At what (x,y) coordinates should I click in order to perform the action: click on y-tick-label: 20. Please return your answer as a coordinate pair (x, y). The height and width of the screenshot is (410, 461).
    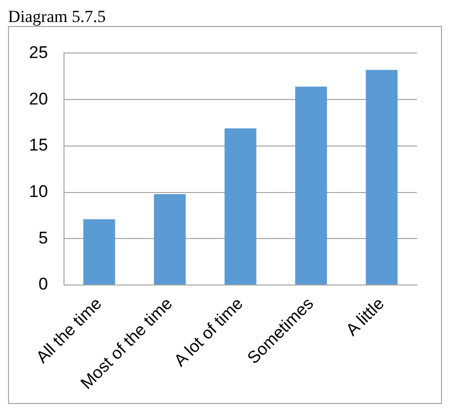
    Looking at the image, I should click on (38, 98).